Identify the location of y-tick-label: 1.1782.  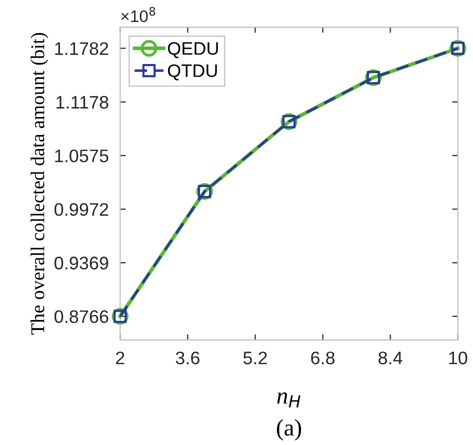
(81, 49).